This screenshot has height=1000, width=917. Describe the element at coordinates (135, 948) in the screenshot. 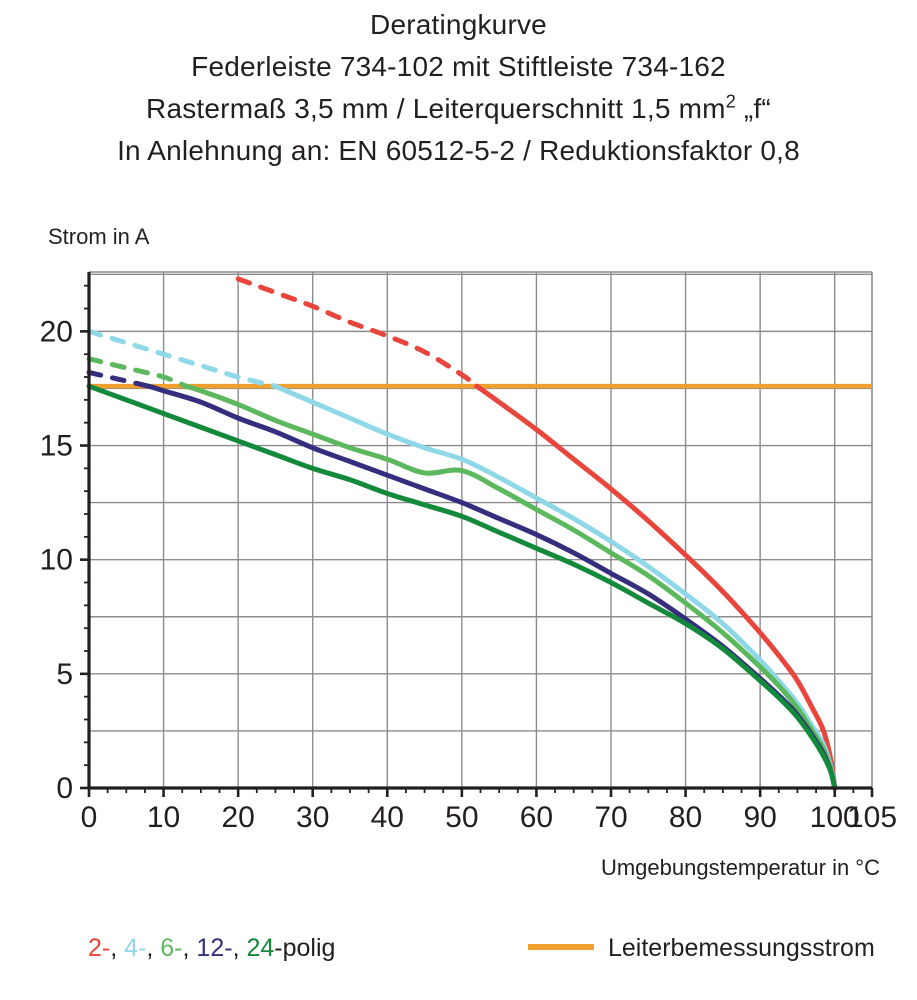

I see `legend-pole-part-2: 4-` at that location.